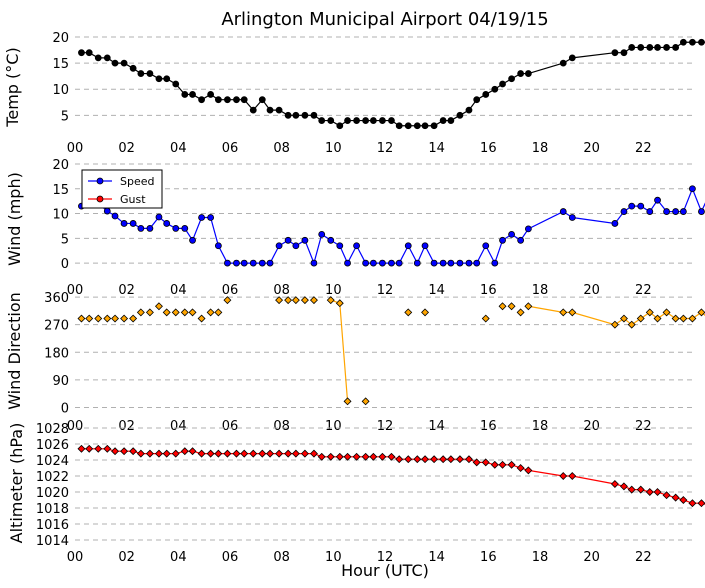 This screenshot has width=705, height=588. Describe the element at coordinates (52, 509) in the screenshot. I see `y-tick-label: 1018` at that location.